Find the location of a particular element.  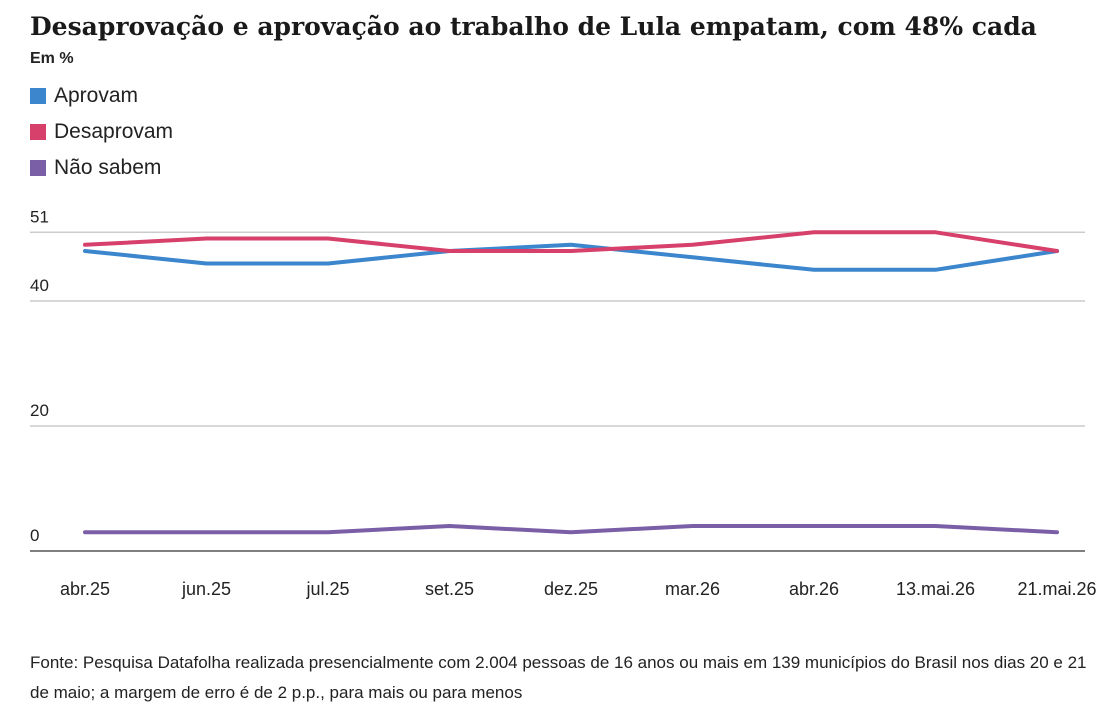

legend-swatch-desaprovam is located at coordinates (38, 132).